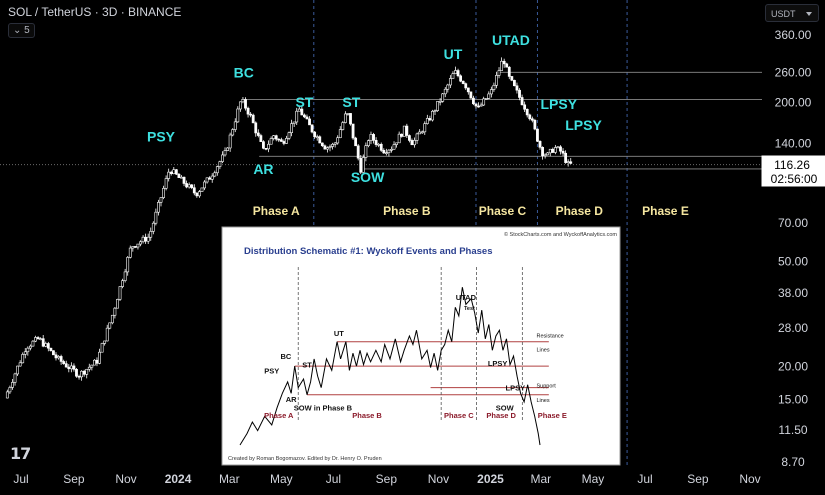 This screenshot has width=825, height=495. I want to click on y-tick-label: 200.00, so click(793, 102).